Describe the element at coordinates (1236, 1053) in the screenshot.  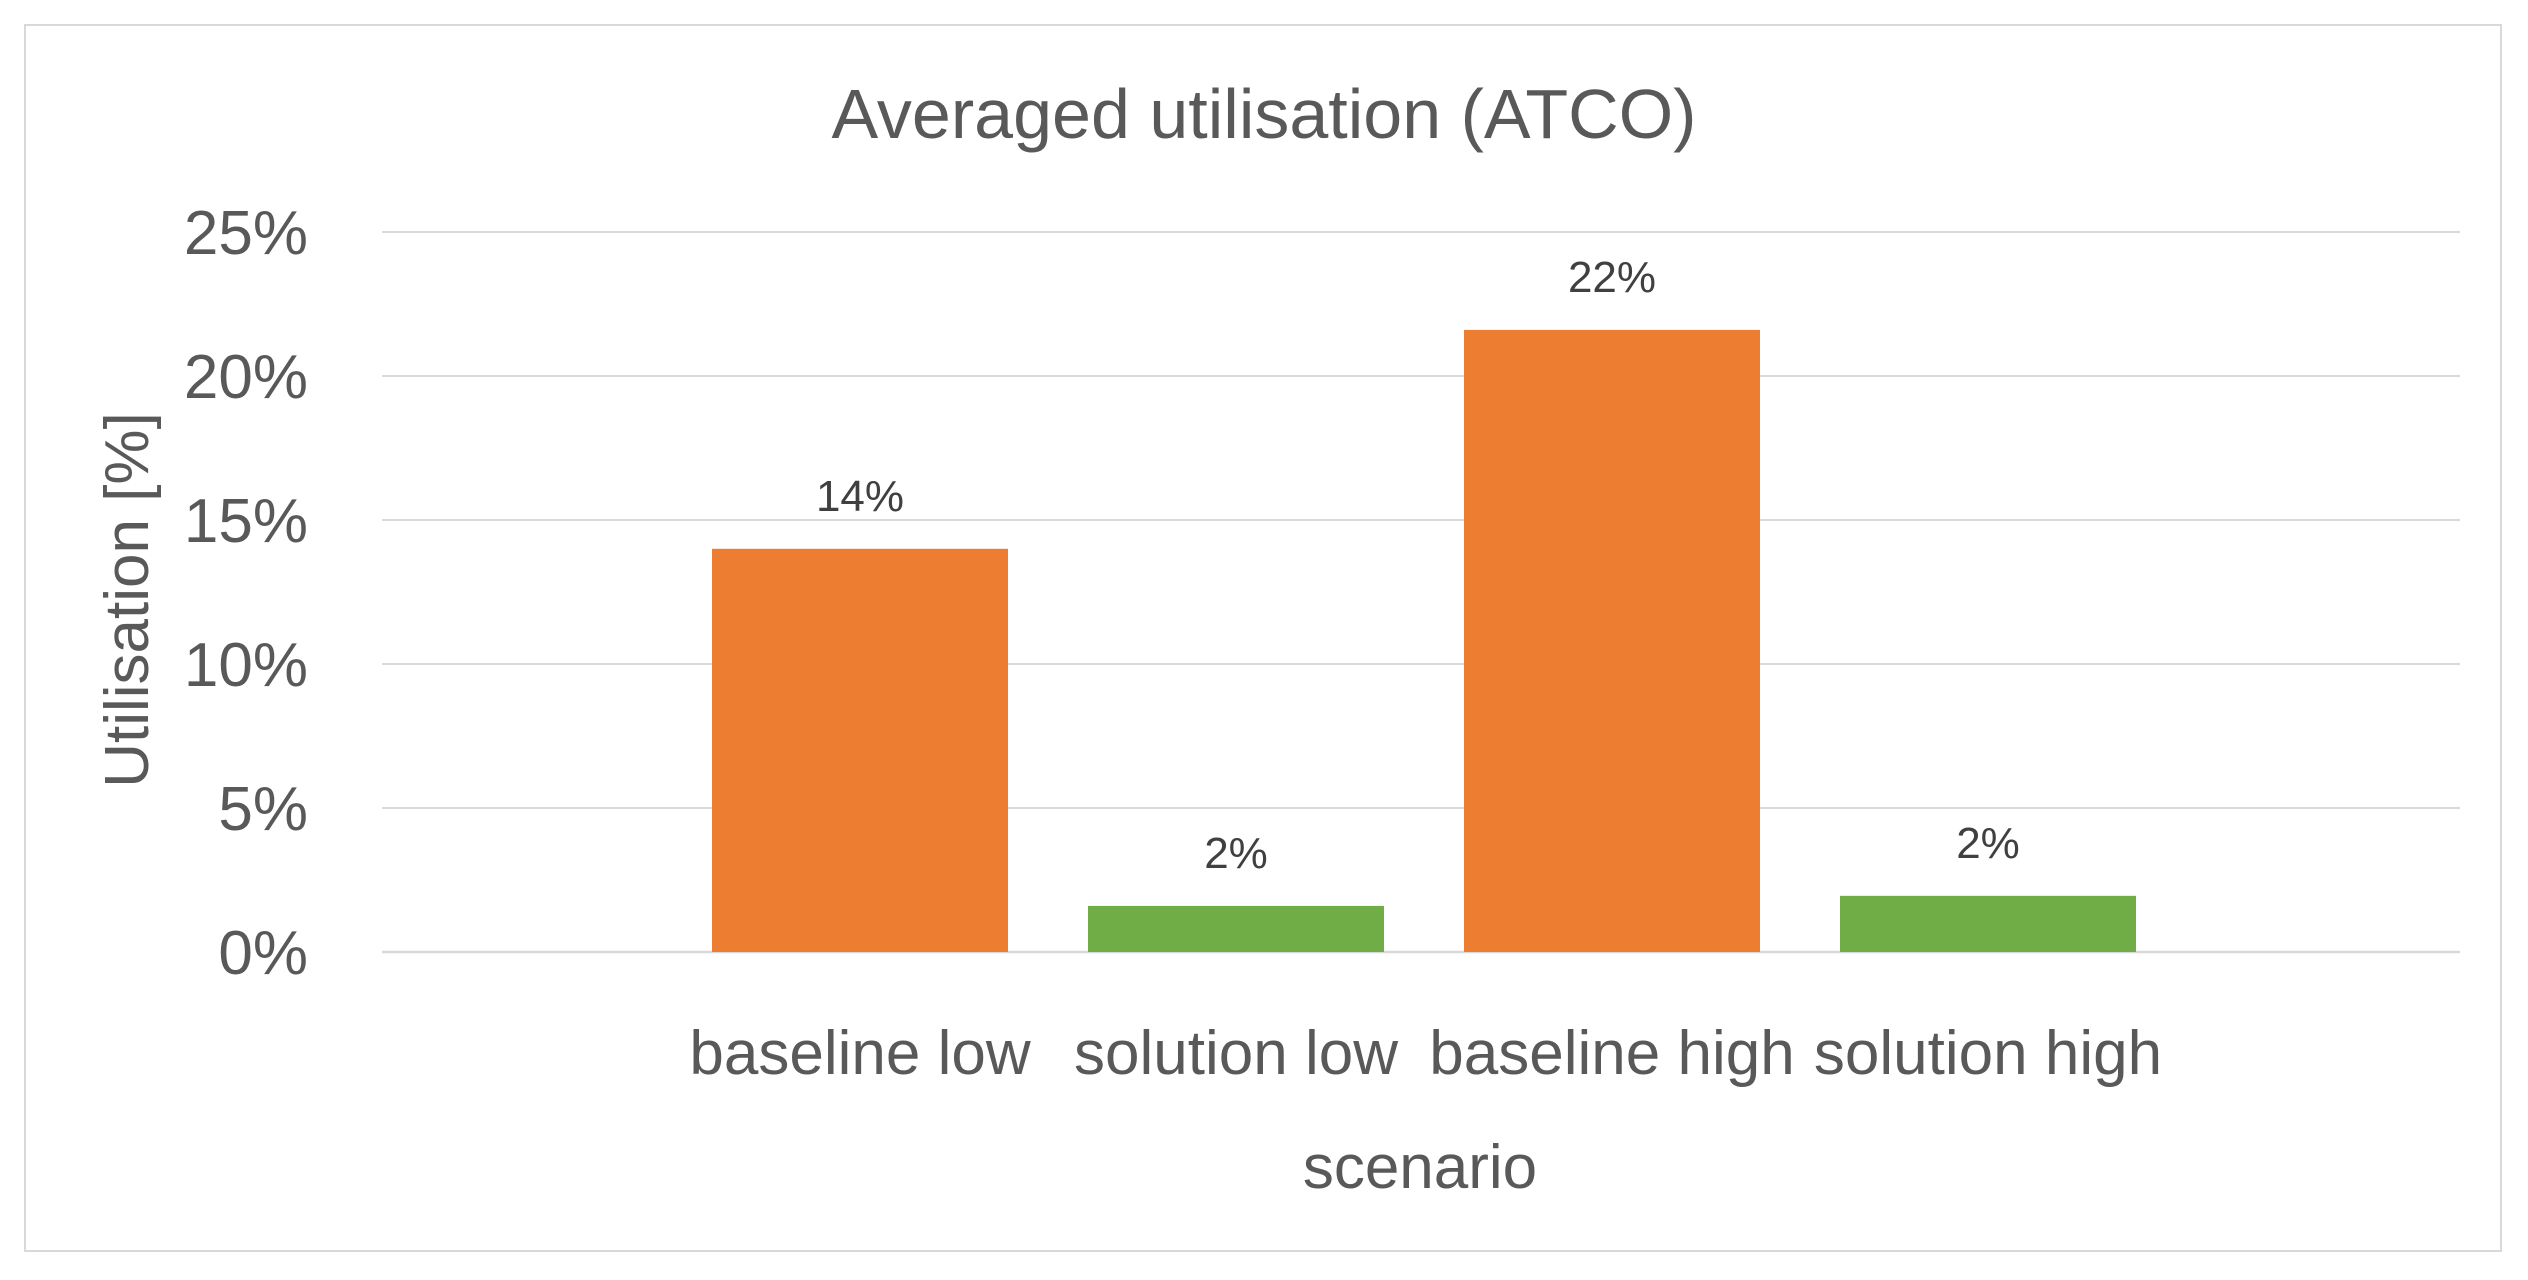
I see `x-category-label: solution low` at that location.